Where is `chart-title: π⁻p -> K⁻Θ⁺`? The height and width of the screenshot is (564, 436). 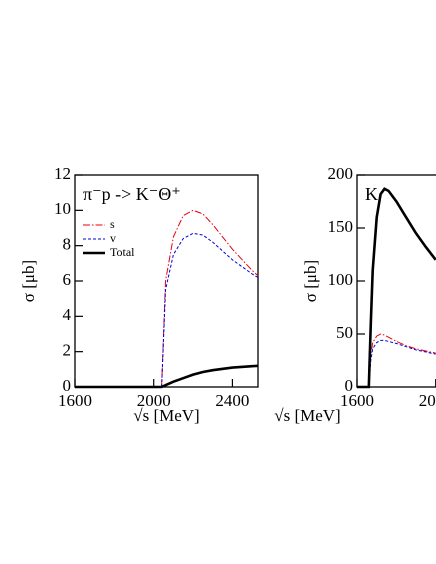
chart-title: π⁻p -> K⁻Θ⁺ is located at coordinates (132, 194).